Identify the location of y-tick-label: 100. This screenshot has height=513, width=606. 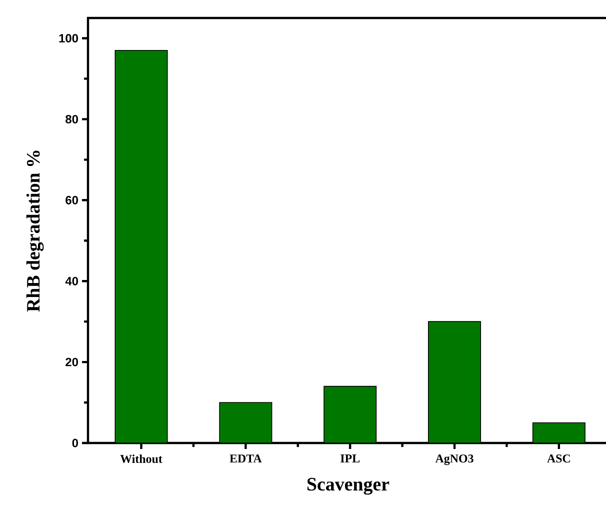
(68, 38).